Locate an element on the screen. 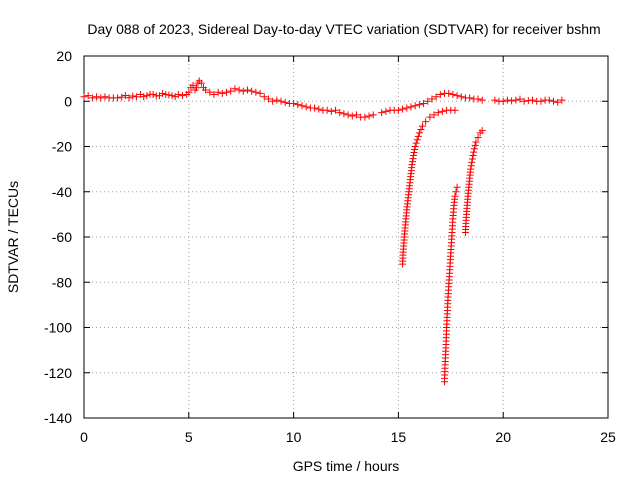  y-tick-label: -60 is located at coordinates (62, 237).